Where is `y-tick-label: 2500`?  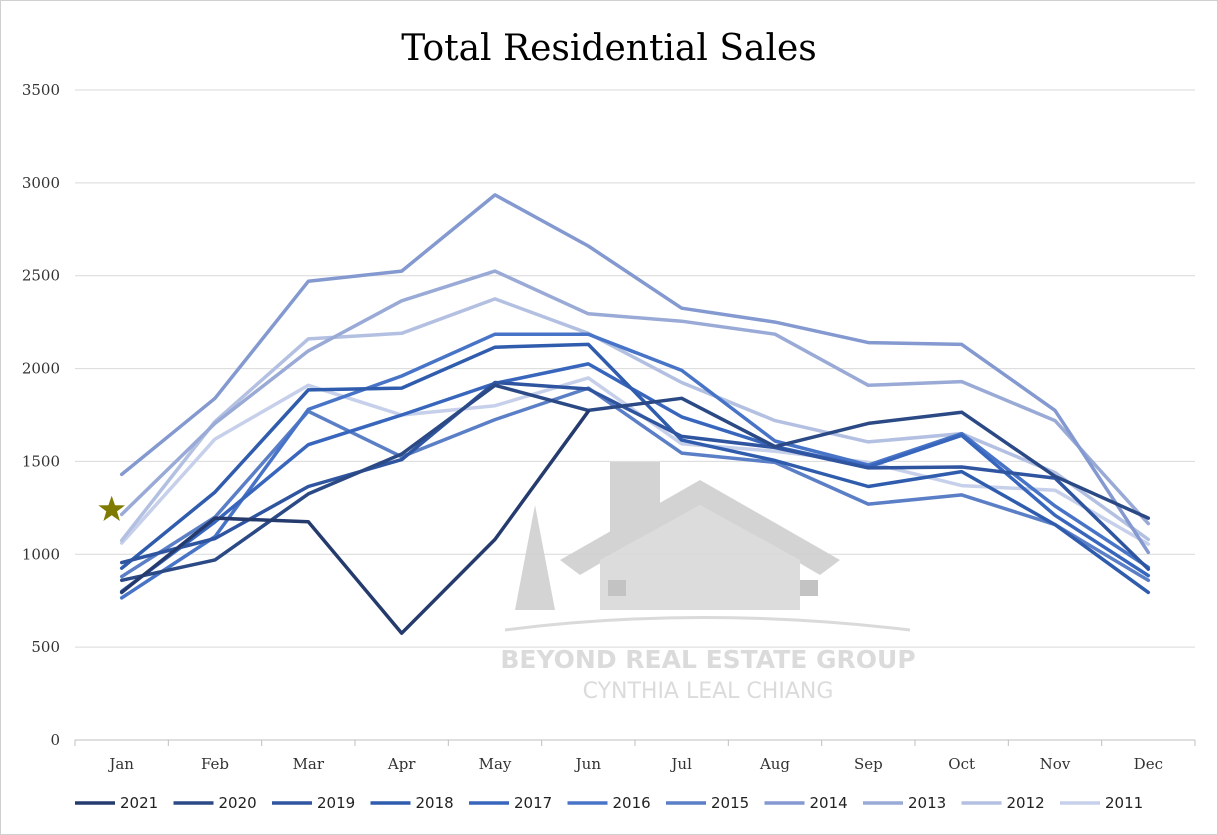
y-tick-label: 2500 is located at coordinates (41, 276).